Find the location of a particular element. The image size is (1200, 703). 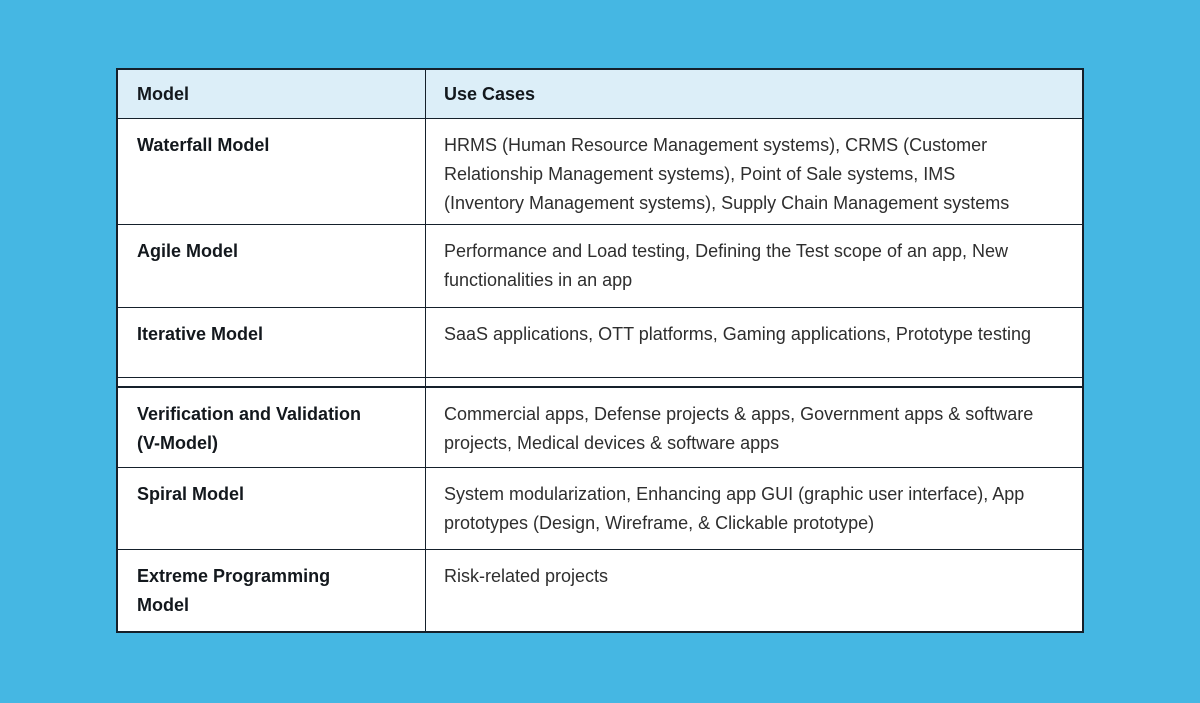

model-cell: Iterative Model is located at coordinates (272, 342).